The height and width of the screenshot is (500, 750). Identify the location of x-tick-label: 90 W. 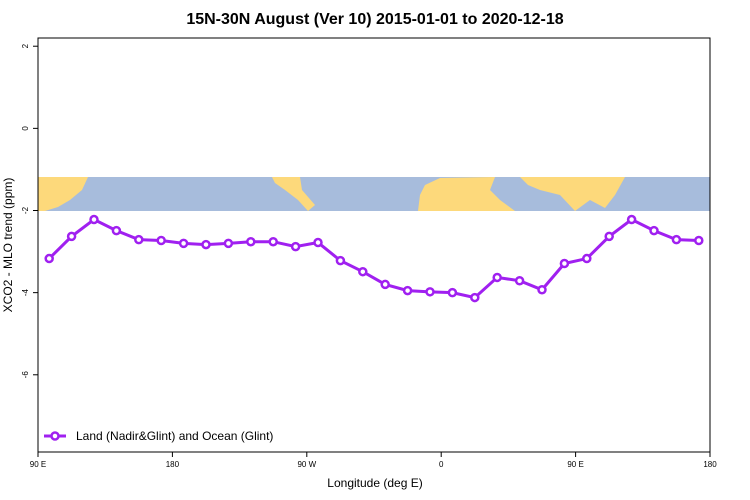
(306, 464).